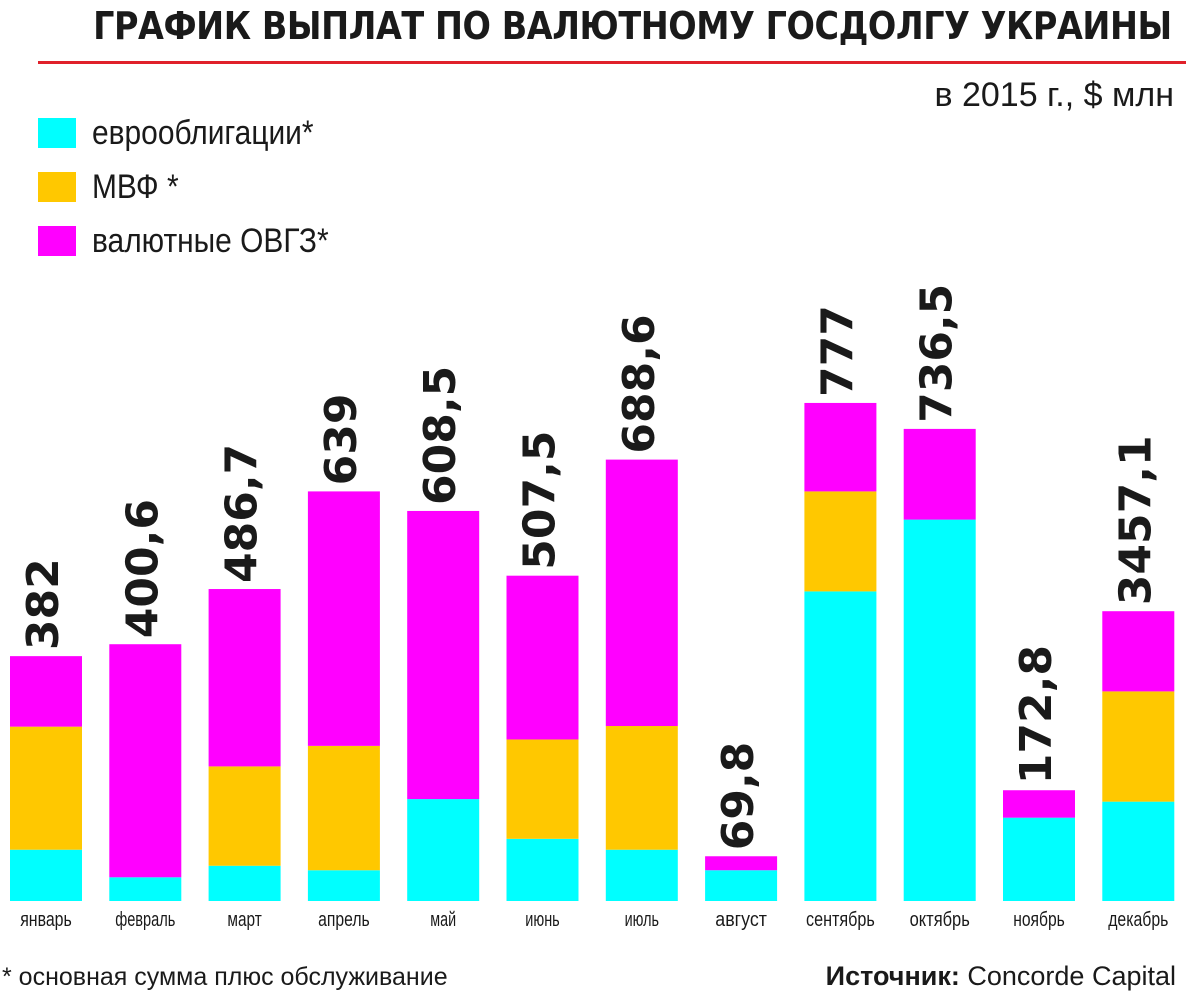  What do you see at coordinates (837, 351) in the screenshot?
I see `bar-total-label: 777` at bounding box center [837, 351].